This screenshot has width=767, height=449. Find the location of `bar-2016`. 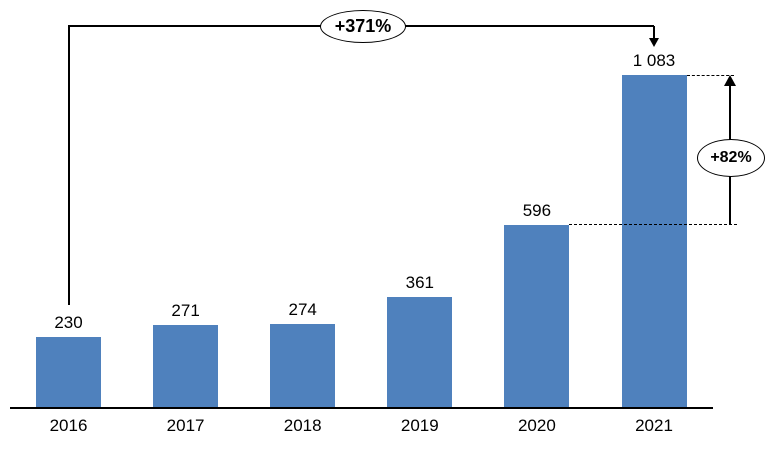

bar-2016 is located at coordinates (68, 372).